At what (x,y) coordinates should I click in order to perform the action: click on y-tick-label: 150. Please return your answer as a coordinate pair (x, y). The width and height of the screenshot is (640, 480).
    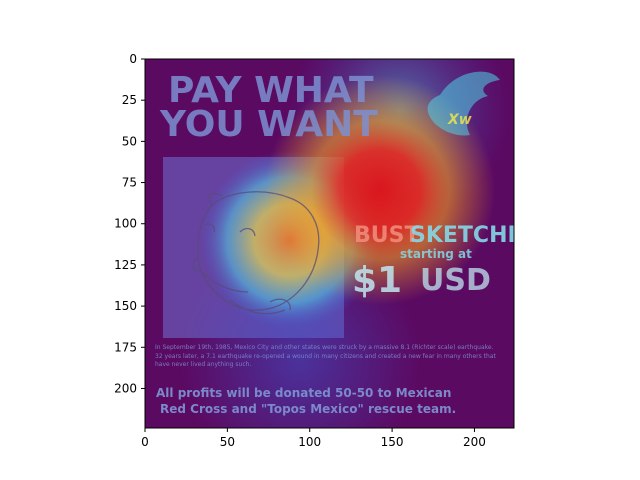
    Looking at the image, I should click on (125, 306).